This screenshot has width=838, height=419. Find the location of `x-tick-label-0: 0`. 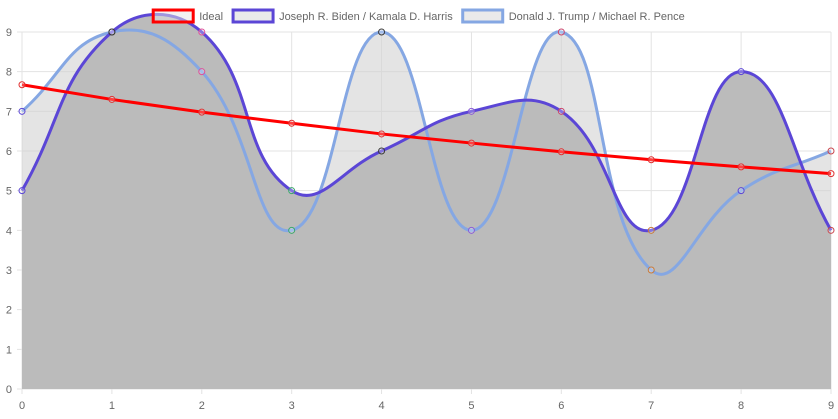

x-tick-label-0: 0 is located at coordinates (22, 406).